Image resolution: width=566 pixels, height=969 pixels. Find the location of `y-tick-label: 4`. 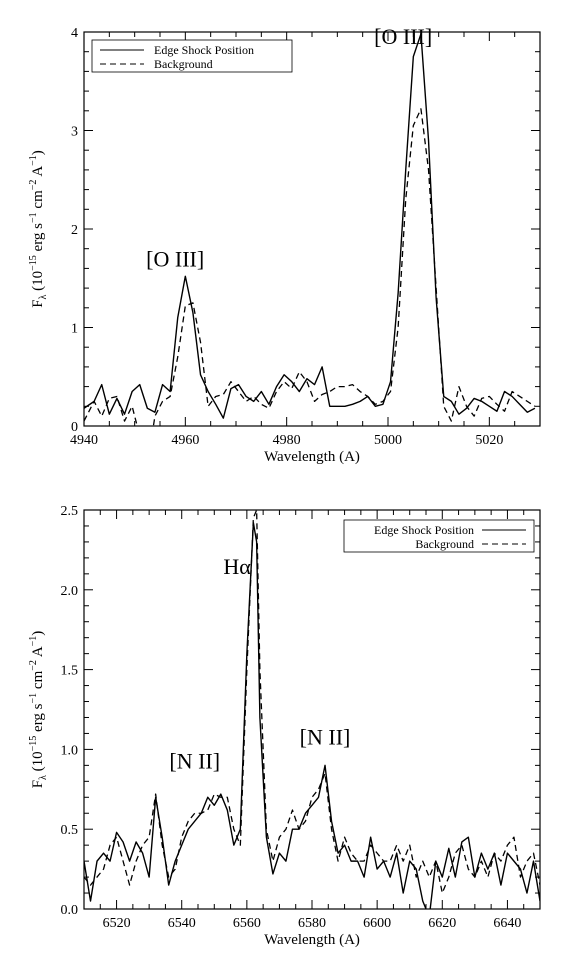

y-tick-label: 4 is located at coordinates (74, 33).